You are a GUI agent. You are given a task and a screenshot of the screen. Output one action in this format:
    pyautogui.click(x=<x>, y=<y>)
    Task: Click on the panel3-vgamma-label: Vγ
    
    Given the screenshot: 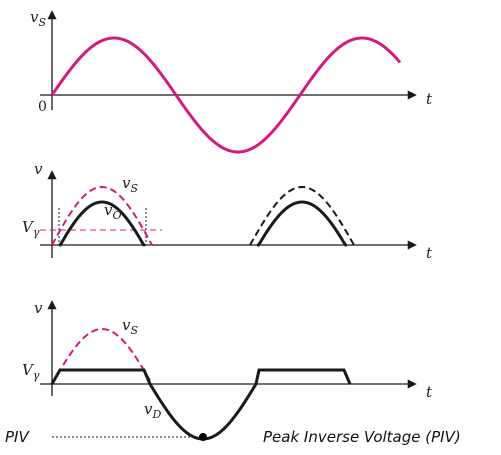 What is the action you would take?
    pyautogui.click(x=31, y=371)
    